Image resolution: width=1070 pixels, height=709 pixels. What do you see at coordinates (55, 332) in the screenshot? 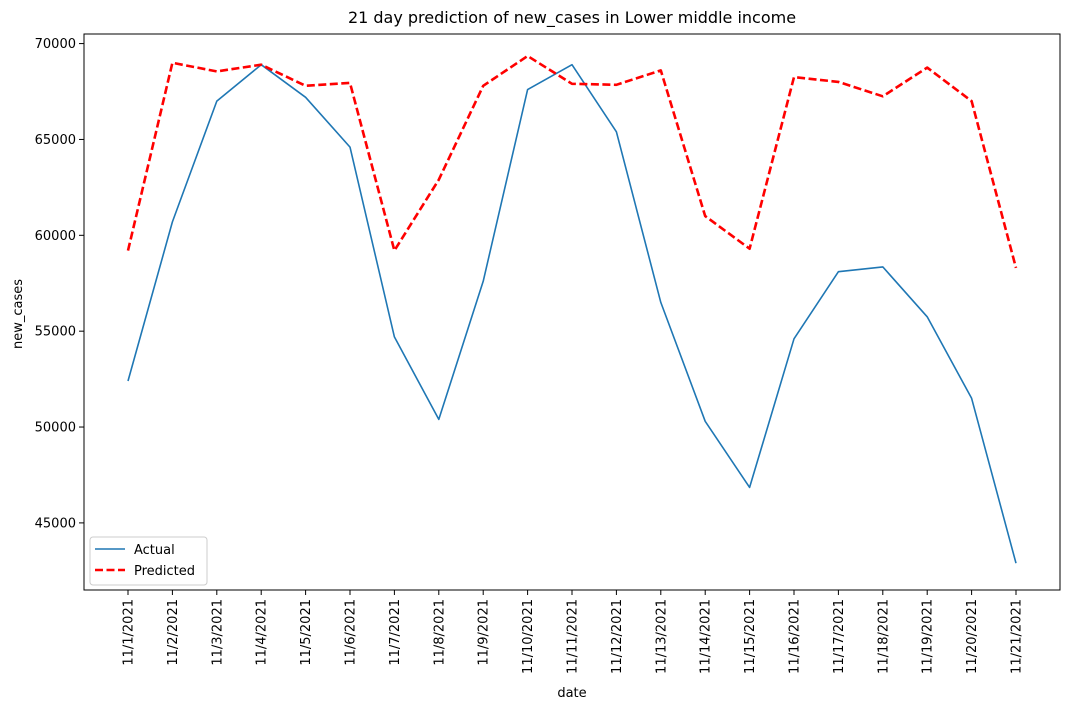
I see `y-tick-label: 55000` at bounding box center [55, 332].